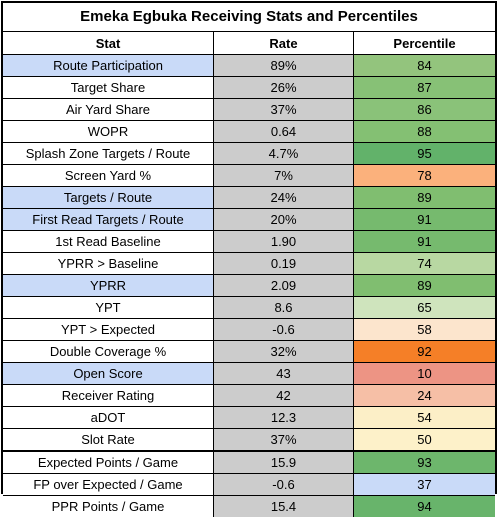  What do you see at coordinates (284, 307) in the screenshot?
I see `rate-cell: 8.6` at bounding box center [284, 307].